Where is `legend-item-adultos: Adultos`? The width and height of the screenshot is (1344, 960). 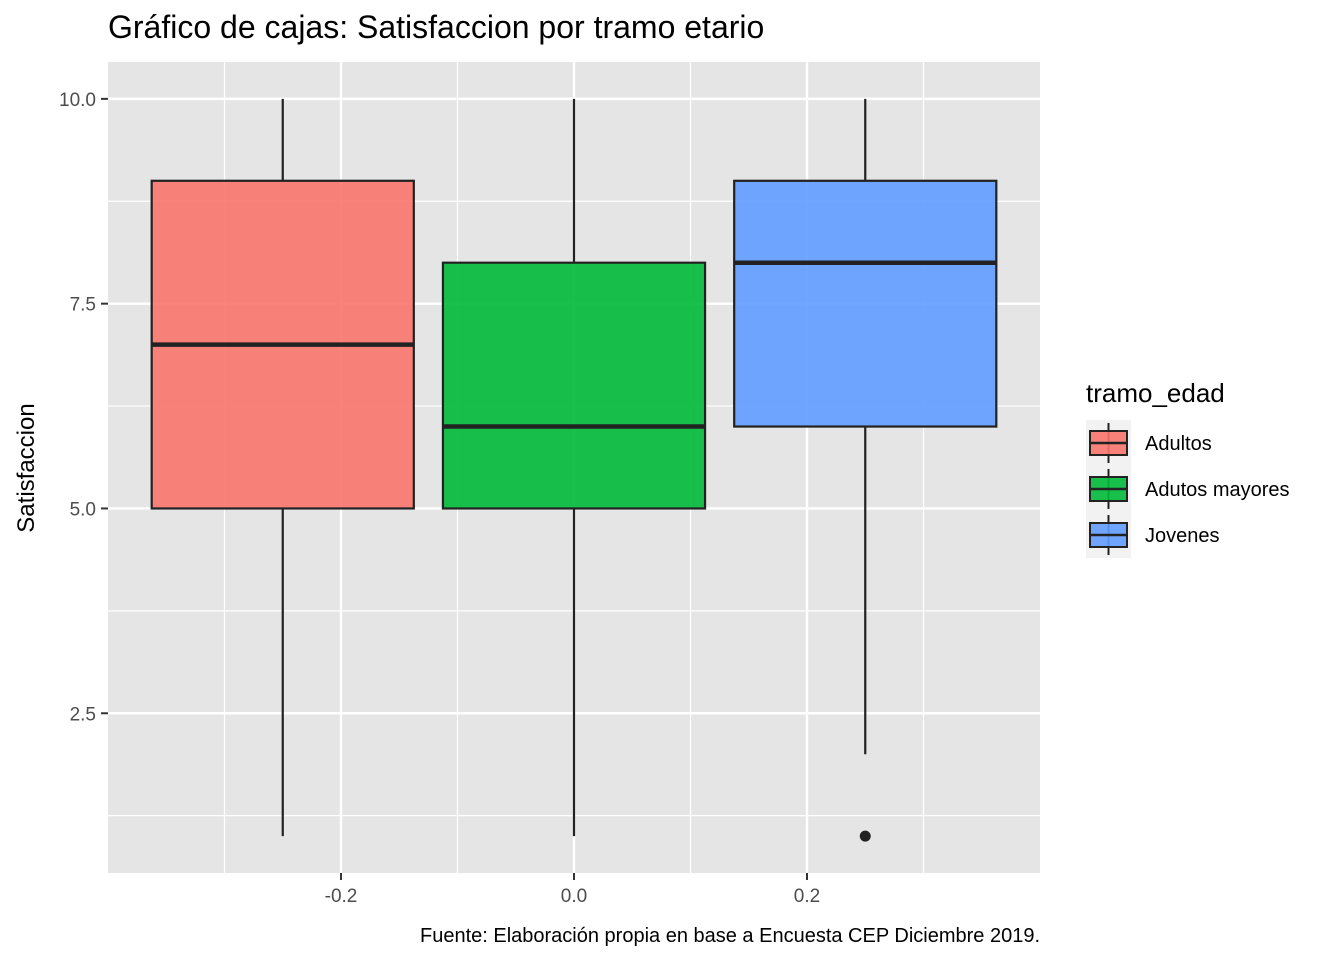
legend-item-adultos: Adultos is located at coordinates (1149, 443).